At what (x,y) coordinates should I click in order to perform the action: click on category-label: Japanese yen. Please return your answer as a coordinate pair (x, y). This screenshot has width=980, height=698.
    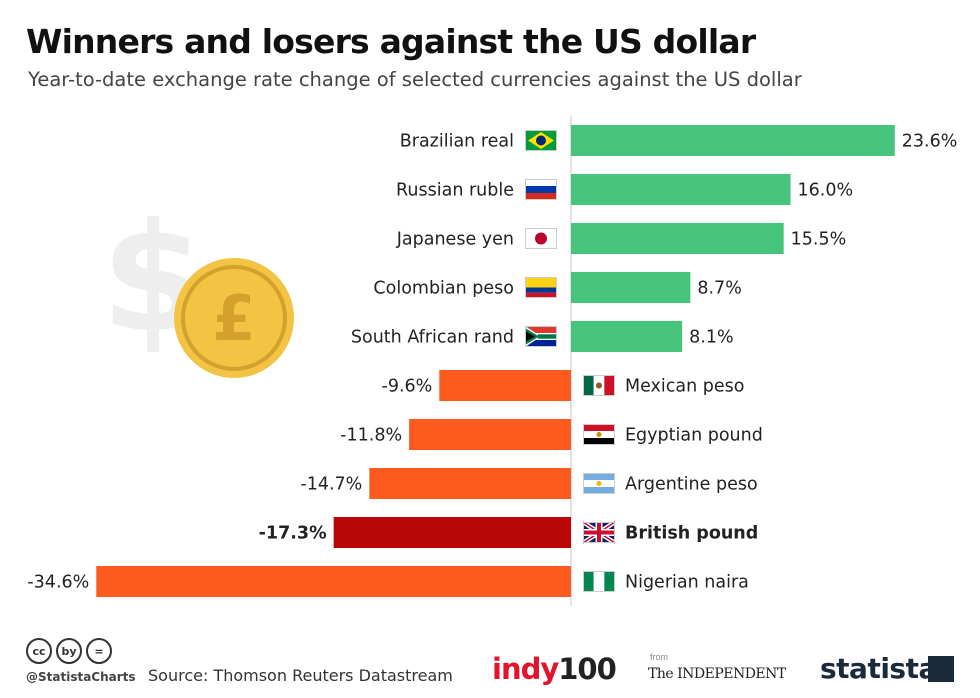
    Looking at the image, I should click on (455, 240).